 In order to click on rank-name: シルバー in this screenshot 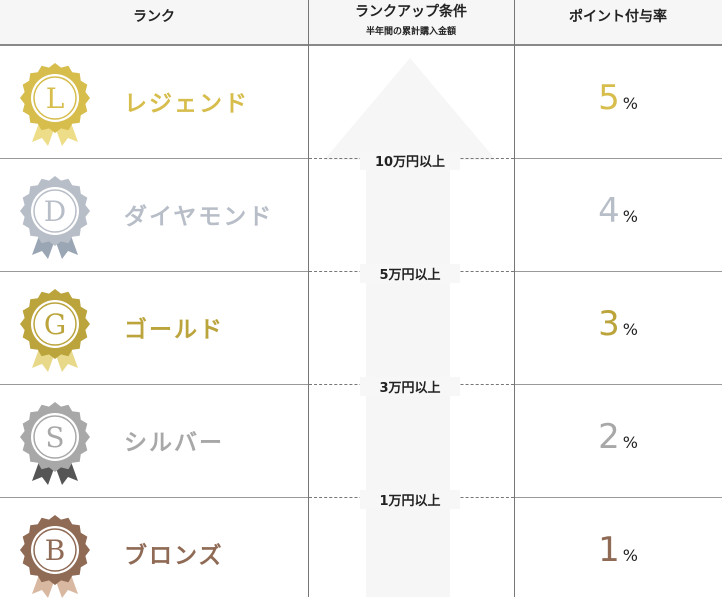, I will do `click(174, 443)`.